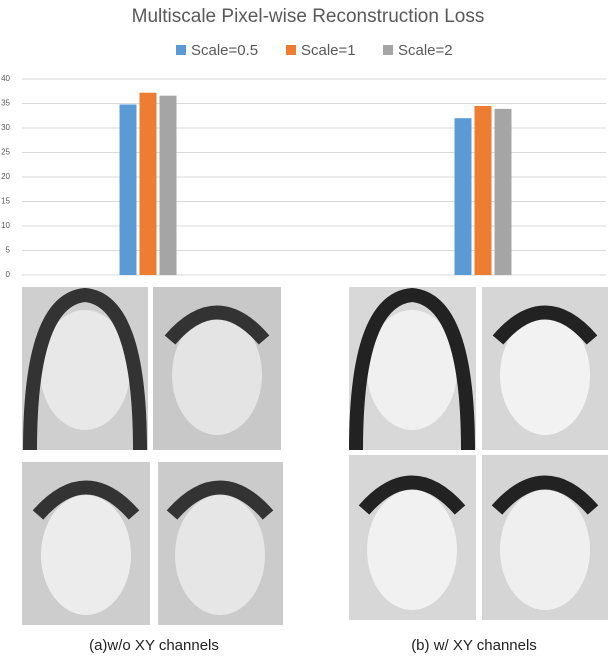  Describe the element at coordinates (154, 645) in the screenshot. I see `caption: (a)w/o XY channels` at that location.